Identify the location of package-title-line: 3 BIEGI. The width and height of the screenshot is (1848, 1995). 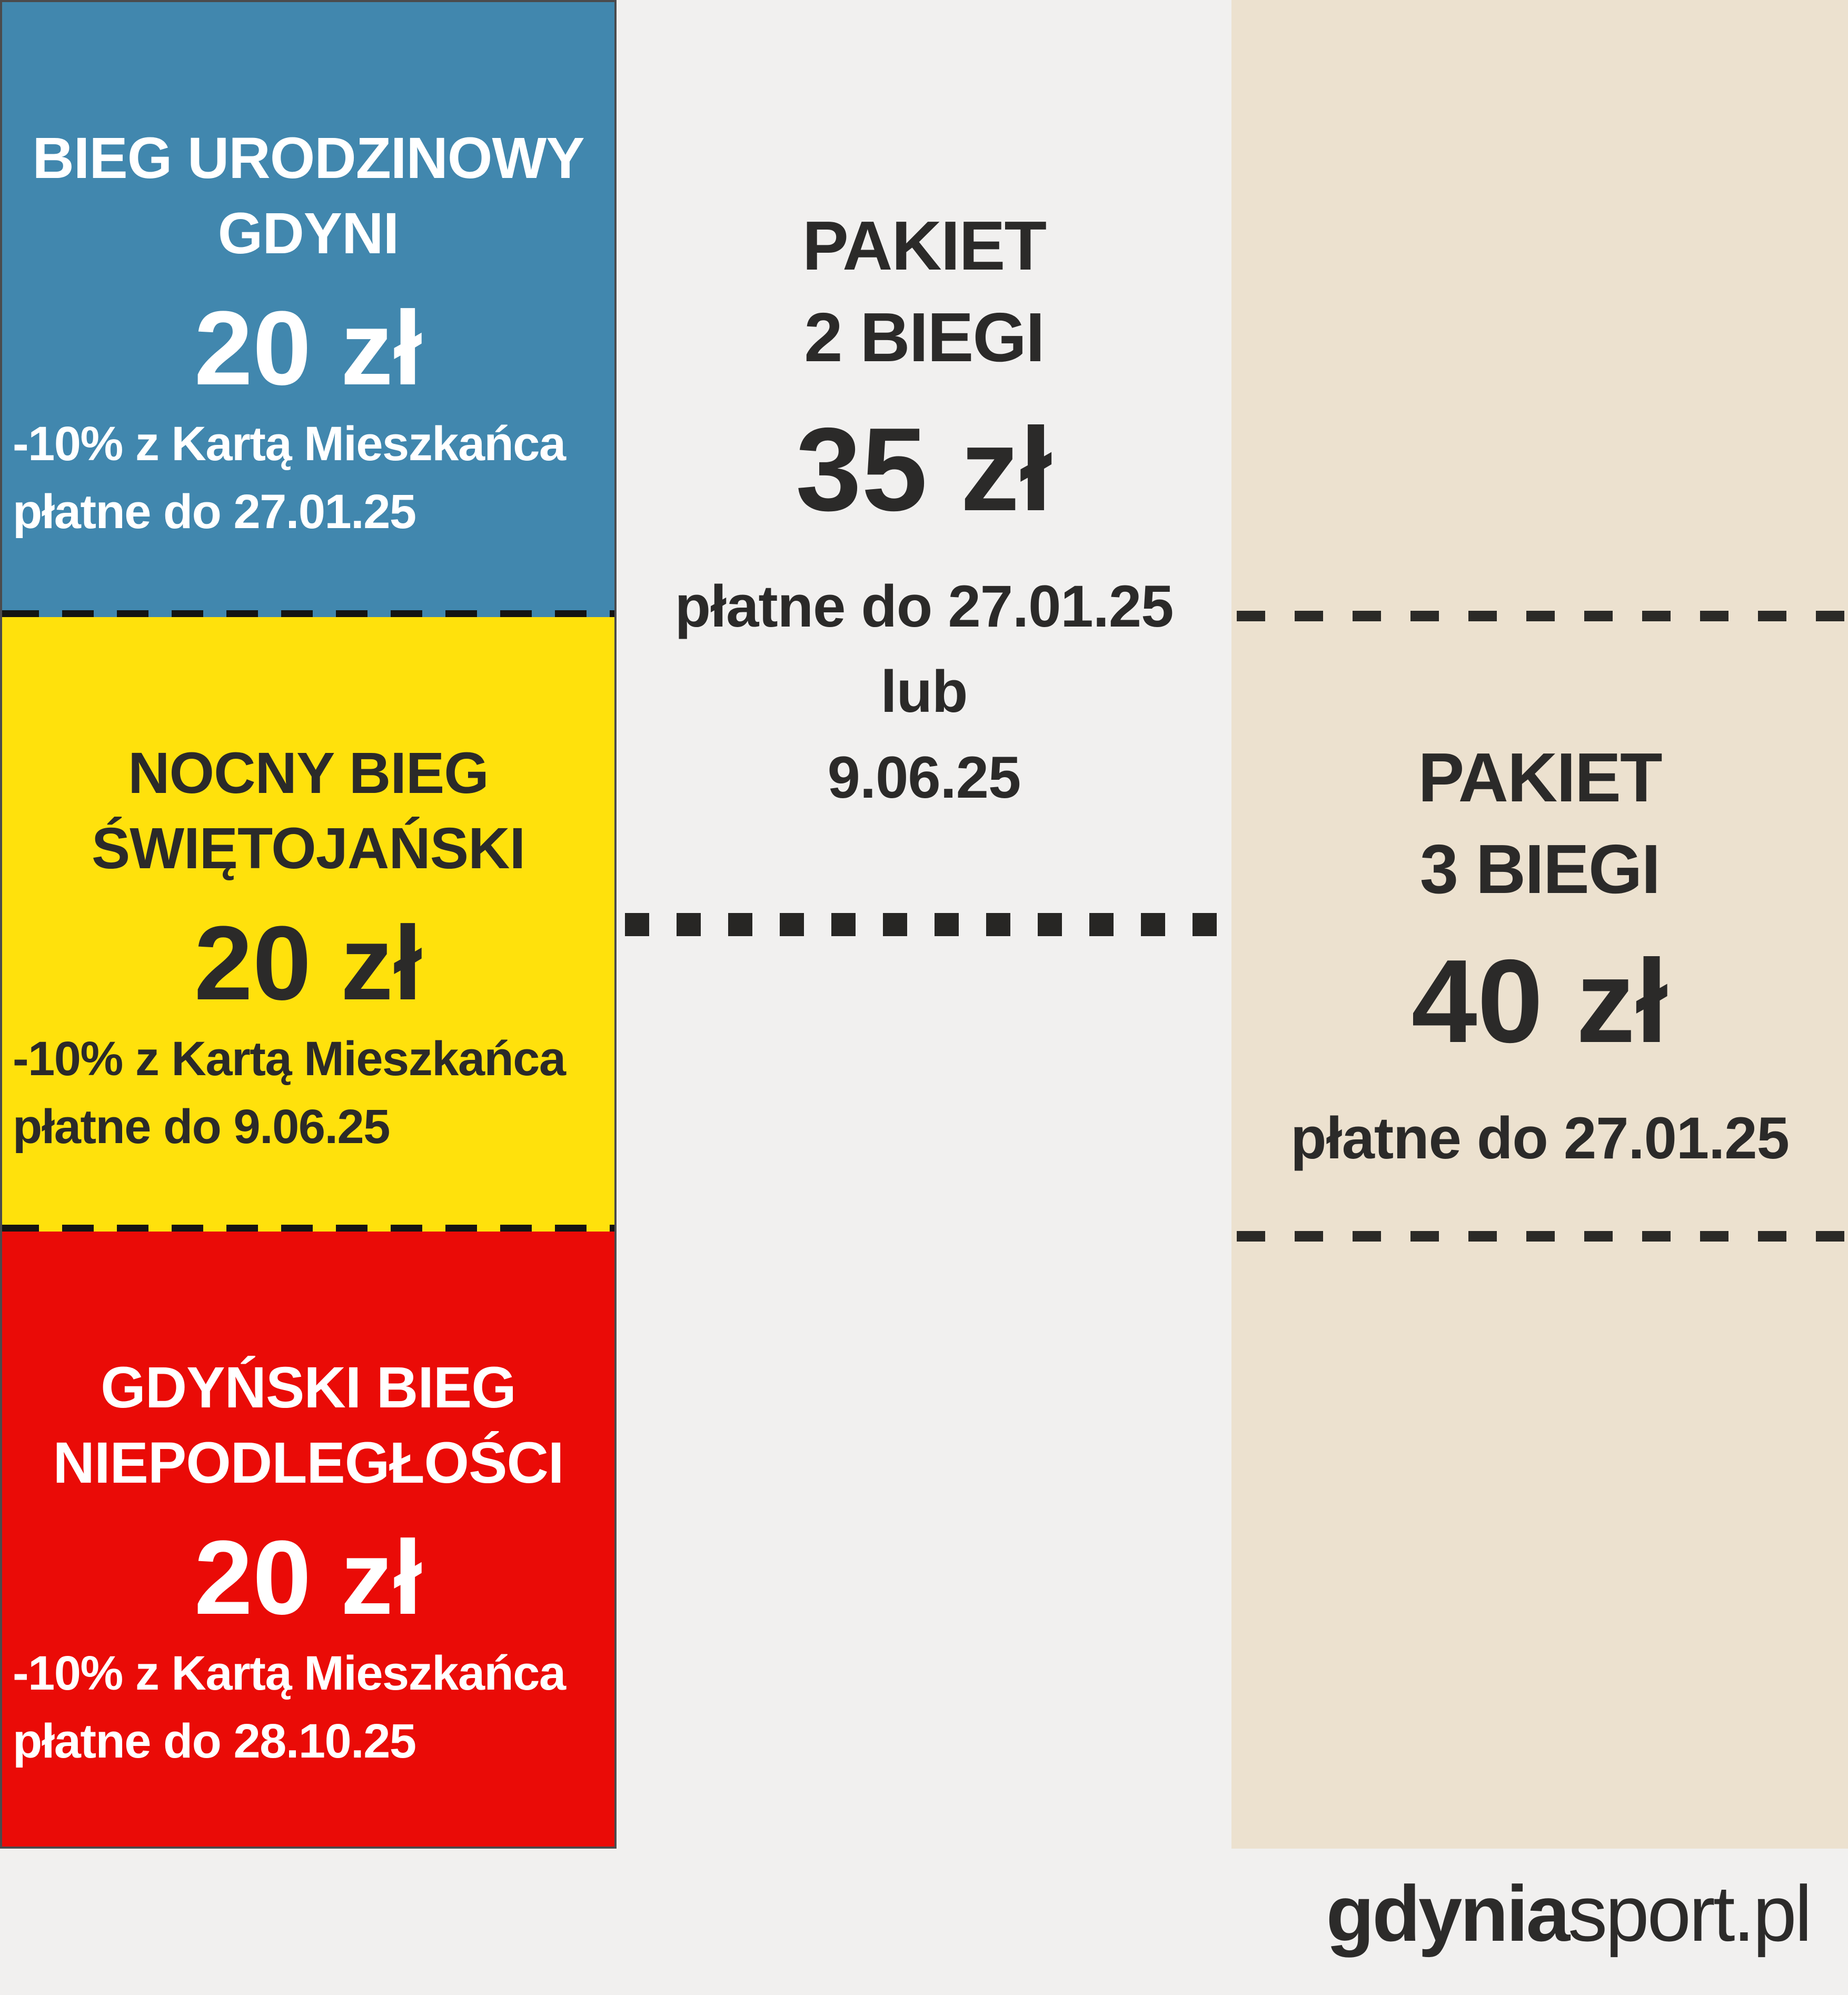
(1540, 869).